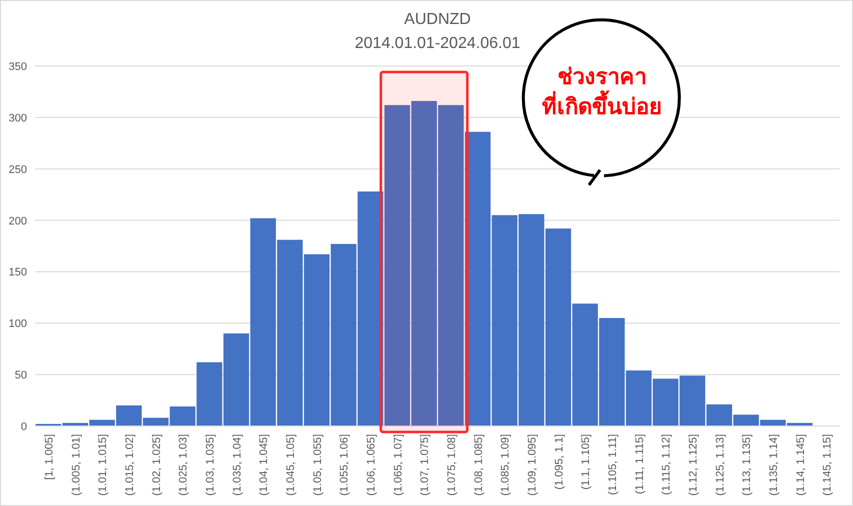 The width and height of the screenshot is (853, 506). Describe the element at coordinates (666, 464) in the screenshot. I see `x-tick-label: (1.115, 1.12]` at that location.